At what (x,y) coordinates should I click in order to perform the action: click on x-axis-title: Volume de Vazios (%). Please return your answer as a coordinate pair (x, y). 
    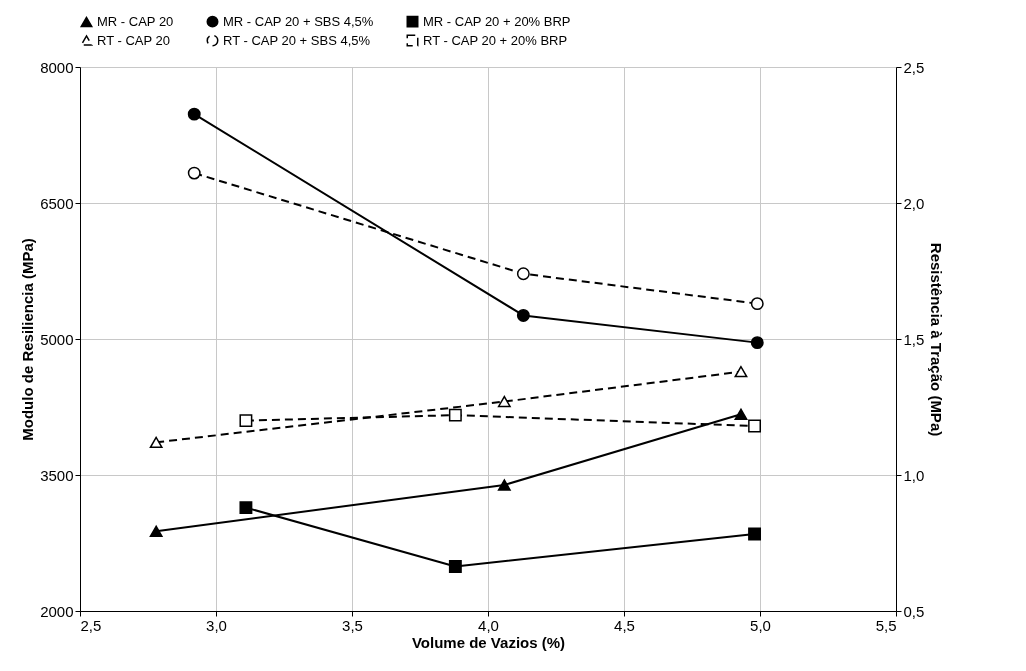
    Looking at the image, I should click on (488, 642).